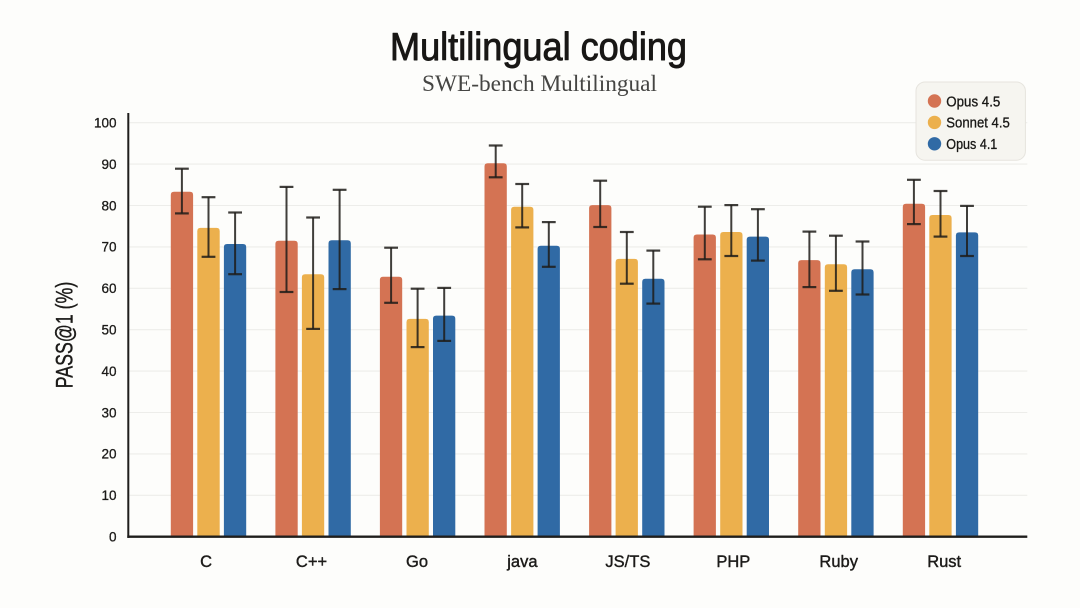 The width and height of the screenshot is (1080, 608). What do you see at coordinates (417, 562) in the screenshot?
I see `svg-text: Go` at bounding box center [417, 562].